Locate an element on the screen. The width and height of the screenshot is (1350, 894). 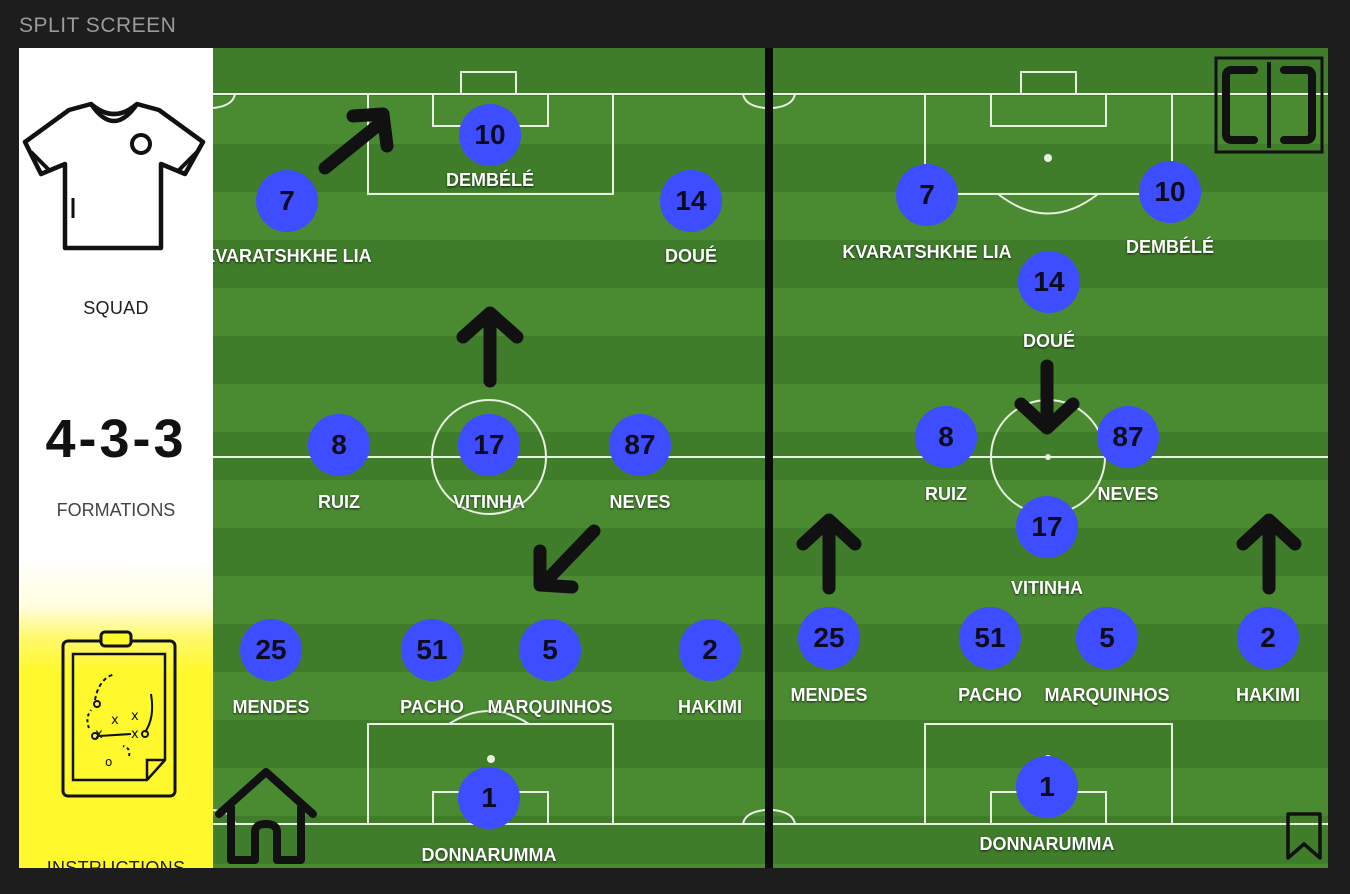
split-screen-icon is located at coordinates (1269, 105).